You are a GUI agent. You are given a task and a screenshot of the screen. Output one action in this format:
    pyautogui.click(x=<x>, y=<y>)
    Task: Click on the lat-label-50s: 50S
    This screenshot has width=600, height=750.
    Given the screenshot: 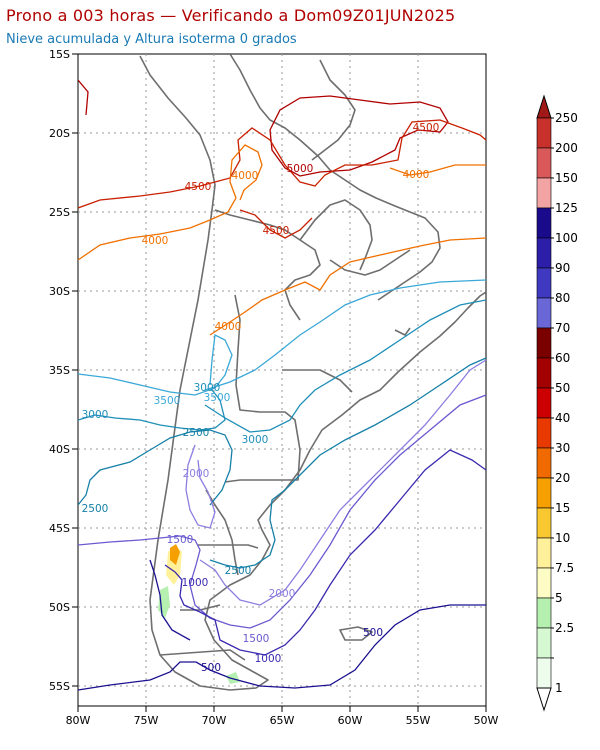 What is the action you would take?
    pyautogui.click(x=59, y=607)
    